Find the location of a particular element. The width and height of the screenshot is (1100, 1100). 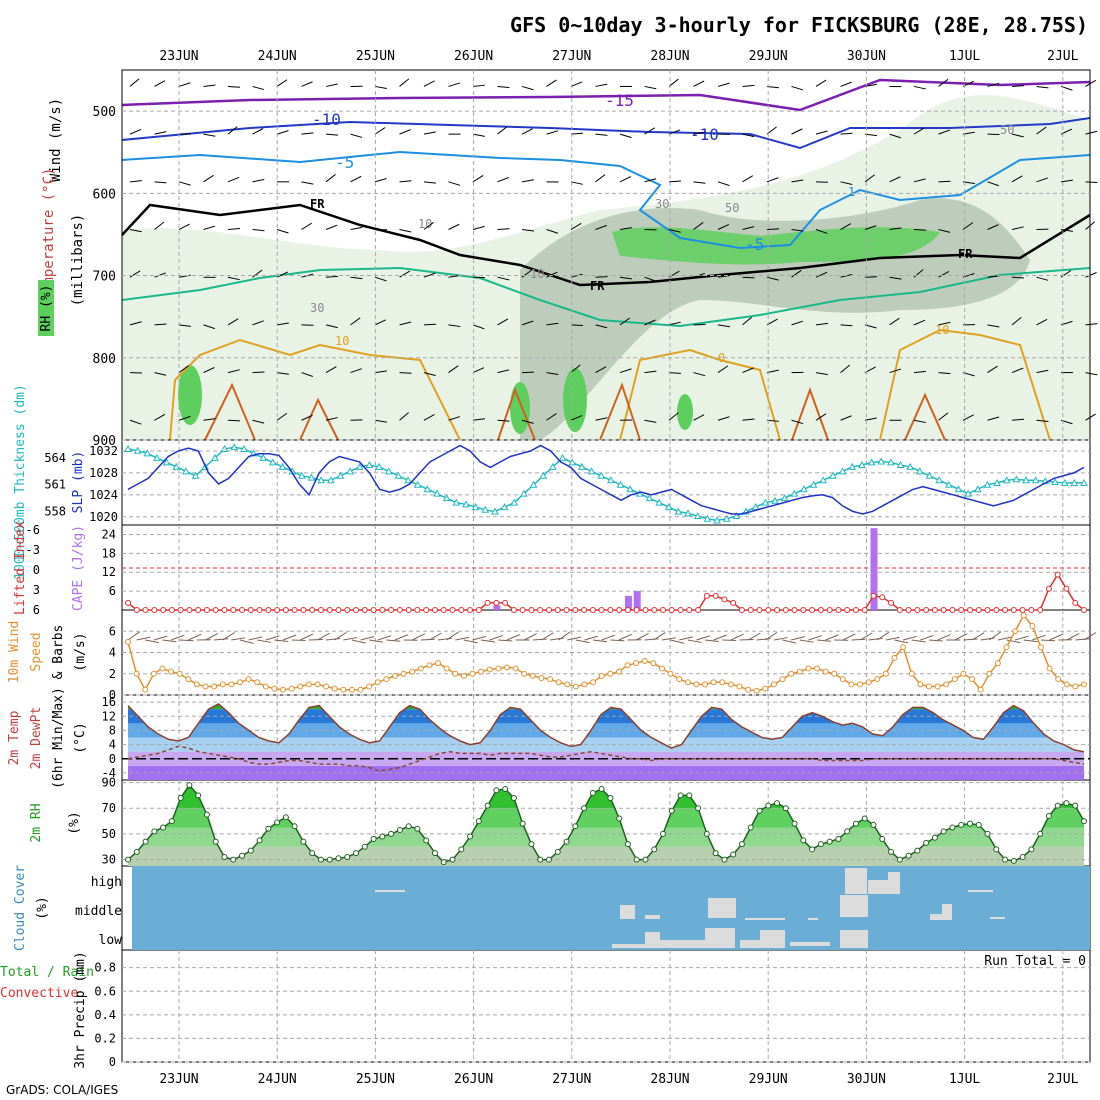

cape-tick: 18 is located at coordinates (109, 553).